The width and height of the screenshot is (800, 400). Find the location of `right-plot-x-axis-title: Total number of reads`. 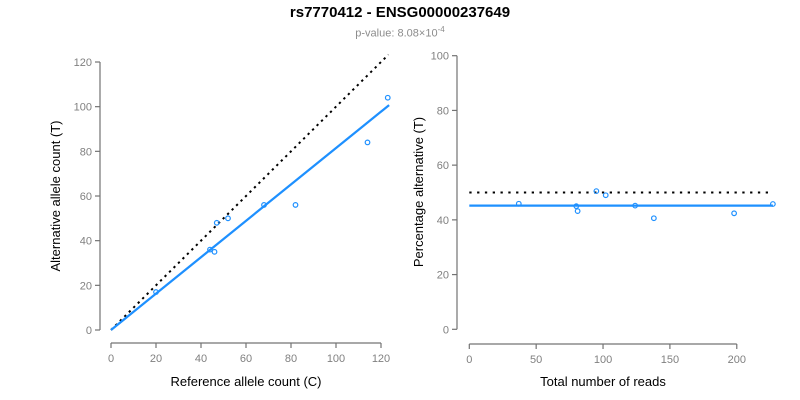

right-plot-x-axis-title: Total number of reads is located at coordinates (603, 381).